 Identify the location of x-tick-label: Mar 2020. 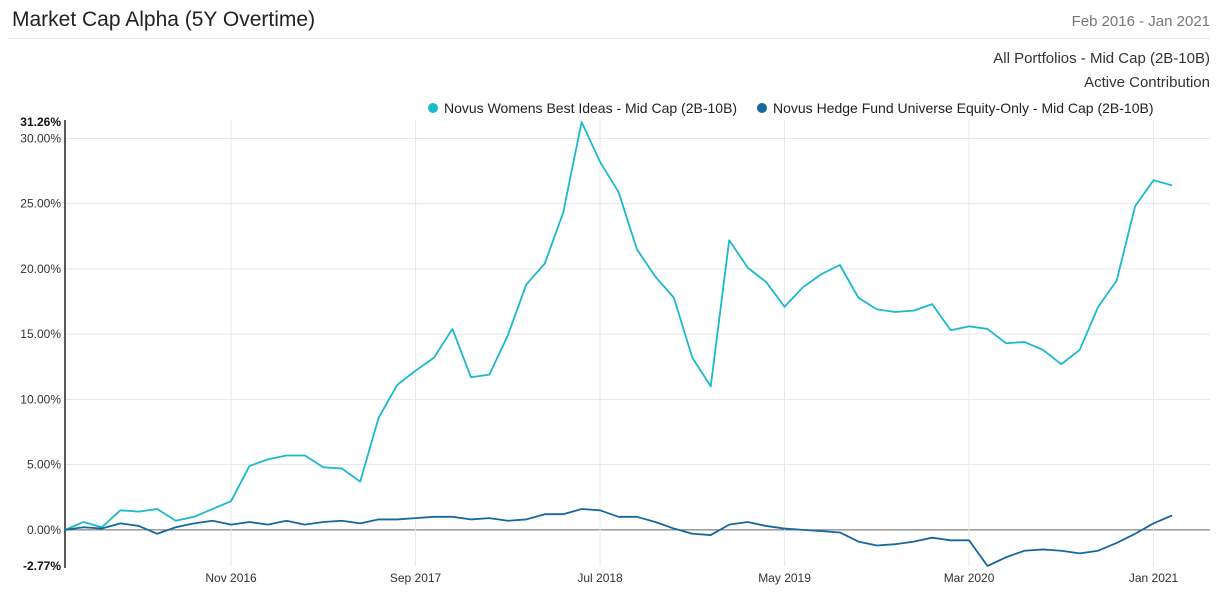
(969, 578).